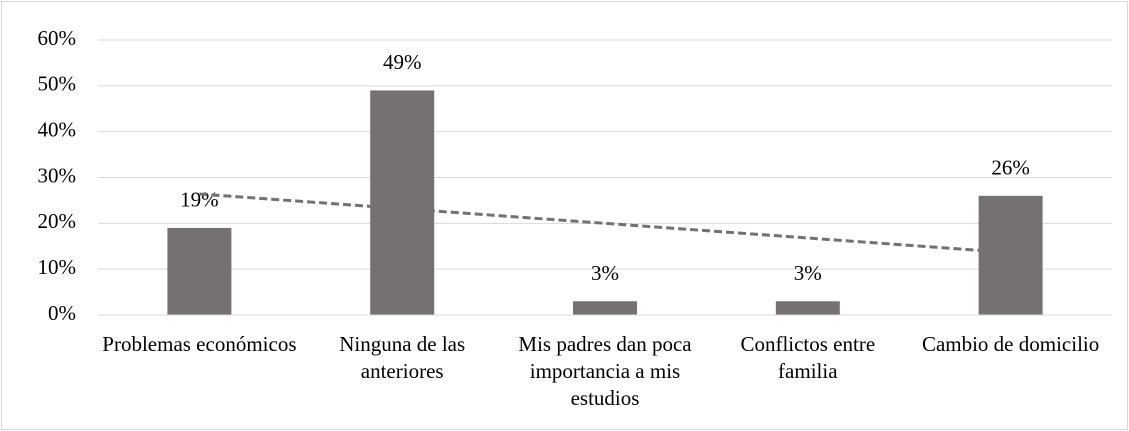 The width and height of the screenshot is (1129, 431). I want to click on x-tick-label: Ninguna de las anteriores, so click(402, 357).